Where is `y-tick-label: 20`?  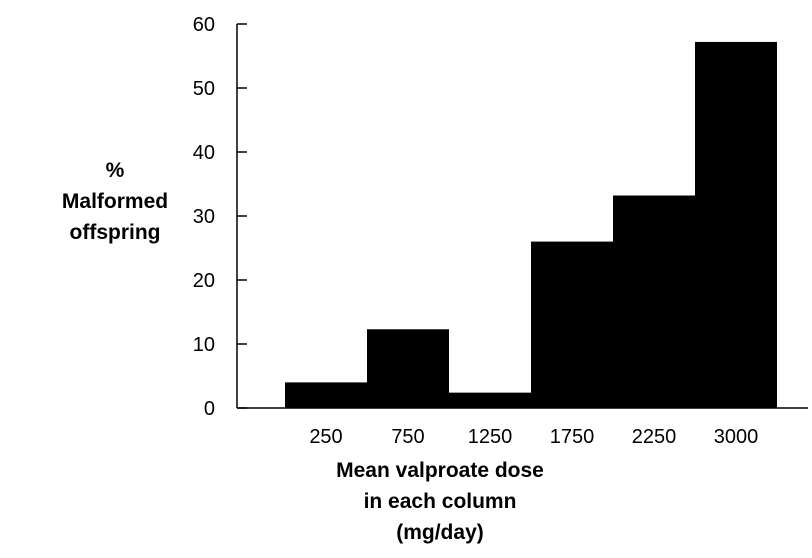
y-tick-label: 20 is located at coordinates (204, 281).